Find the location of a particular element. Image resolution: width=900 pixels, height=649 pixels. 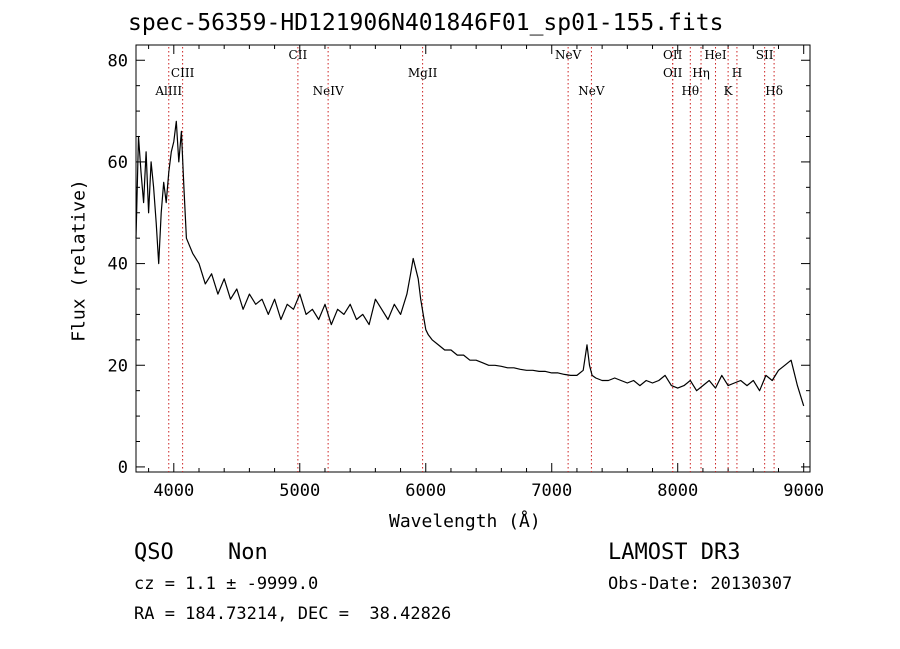

spectral-line-label: SII is located at coordinates (765, 55).